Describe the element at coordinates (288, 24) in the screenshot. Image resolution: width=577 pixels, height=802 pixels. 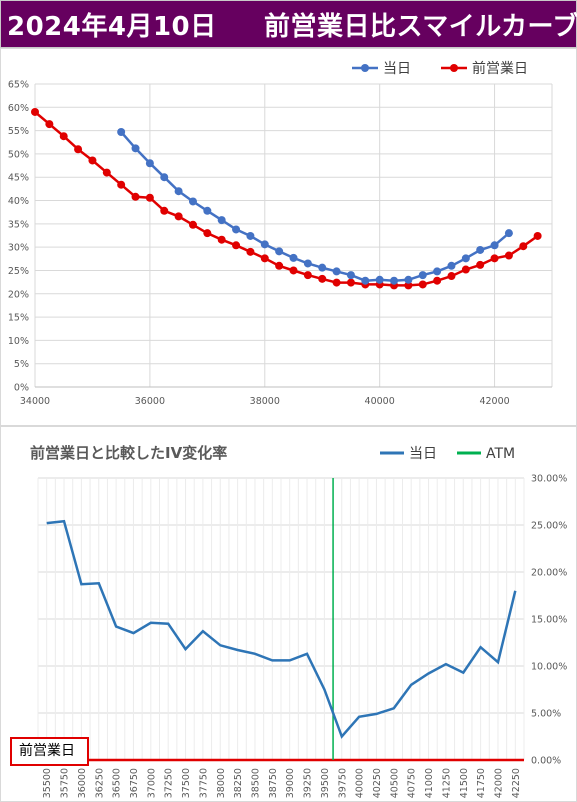
I see `title-banner: 2024年4月10日 前営業日比スマイルカーブ` at that location.